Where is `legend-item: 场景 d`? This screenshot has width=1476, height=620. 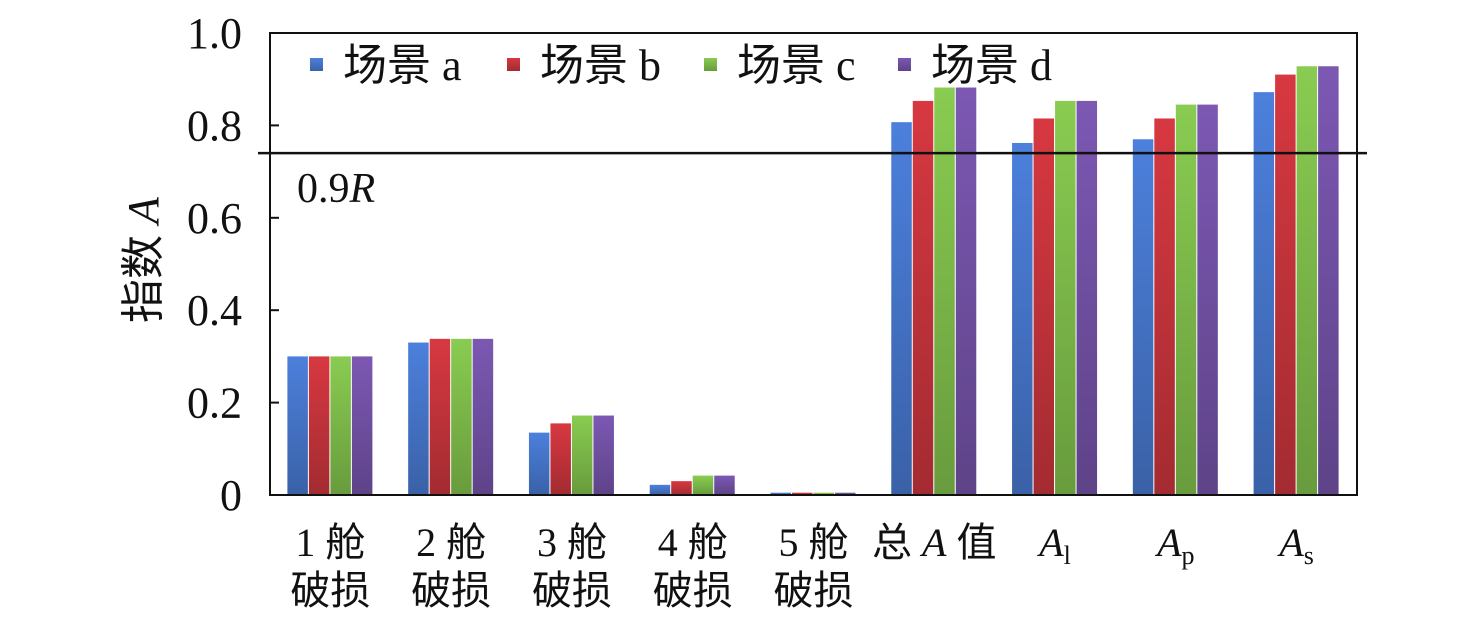 legend-item: 场景 d is located at coordinates (975, 65).